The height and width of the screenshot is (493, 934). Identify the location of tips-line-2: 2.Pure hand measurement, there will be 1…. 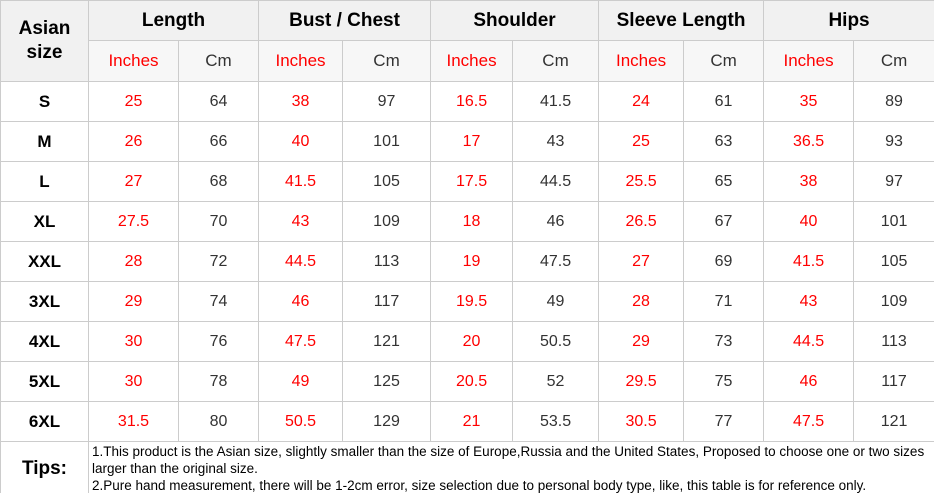
(479, 485).